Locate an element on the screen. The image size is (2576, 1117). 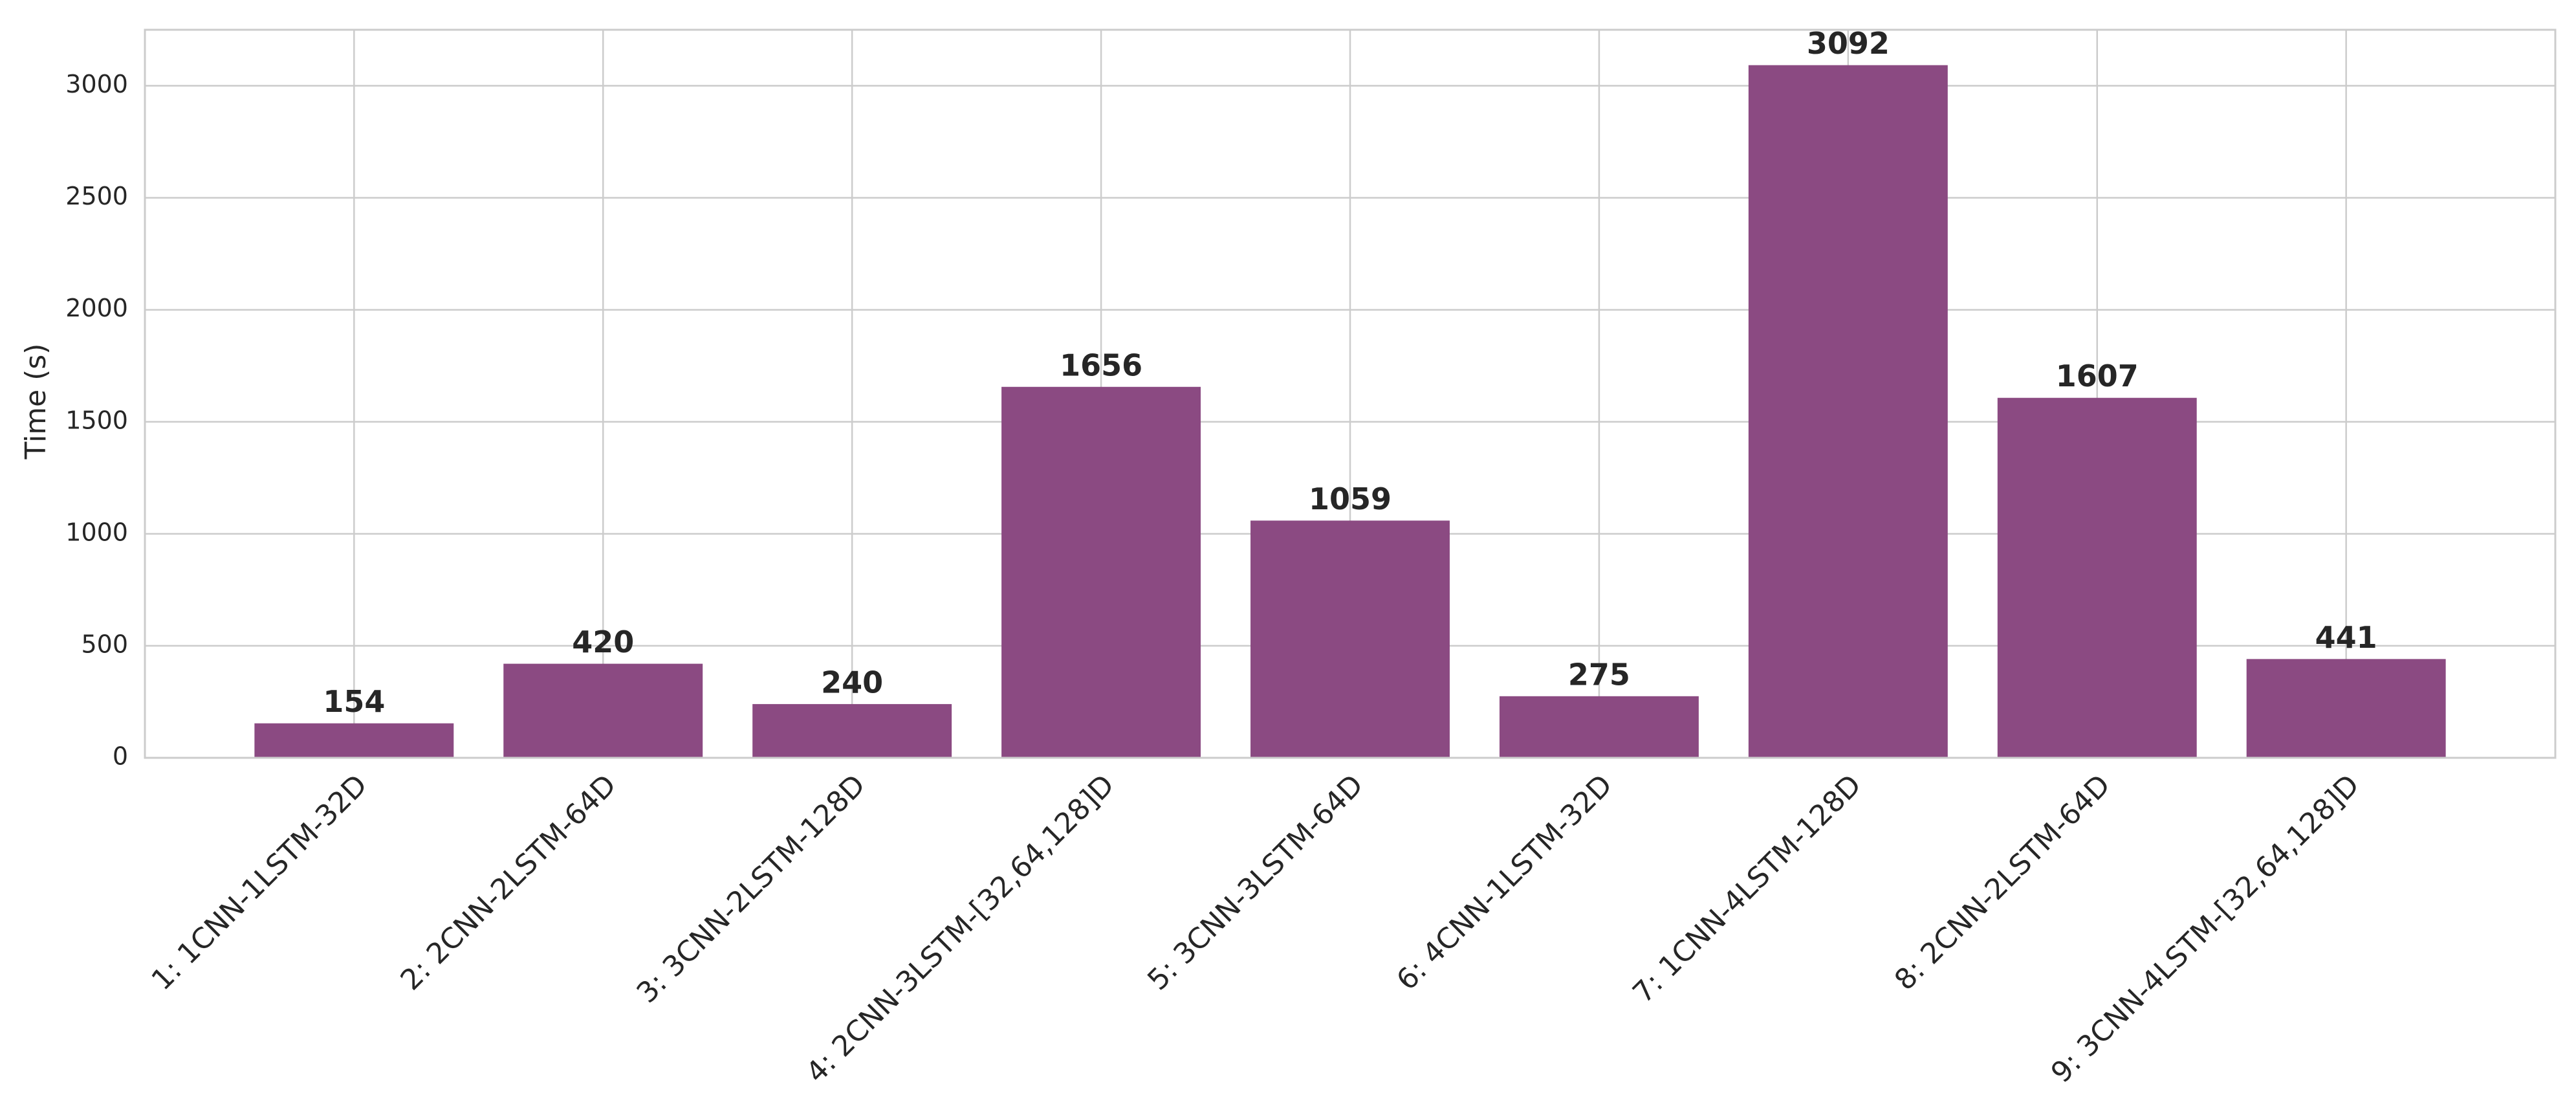
x-tick-label: 9: 3CNN-4LSTM-[32,64,128]D is located at coordinates (2205, 928).